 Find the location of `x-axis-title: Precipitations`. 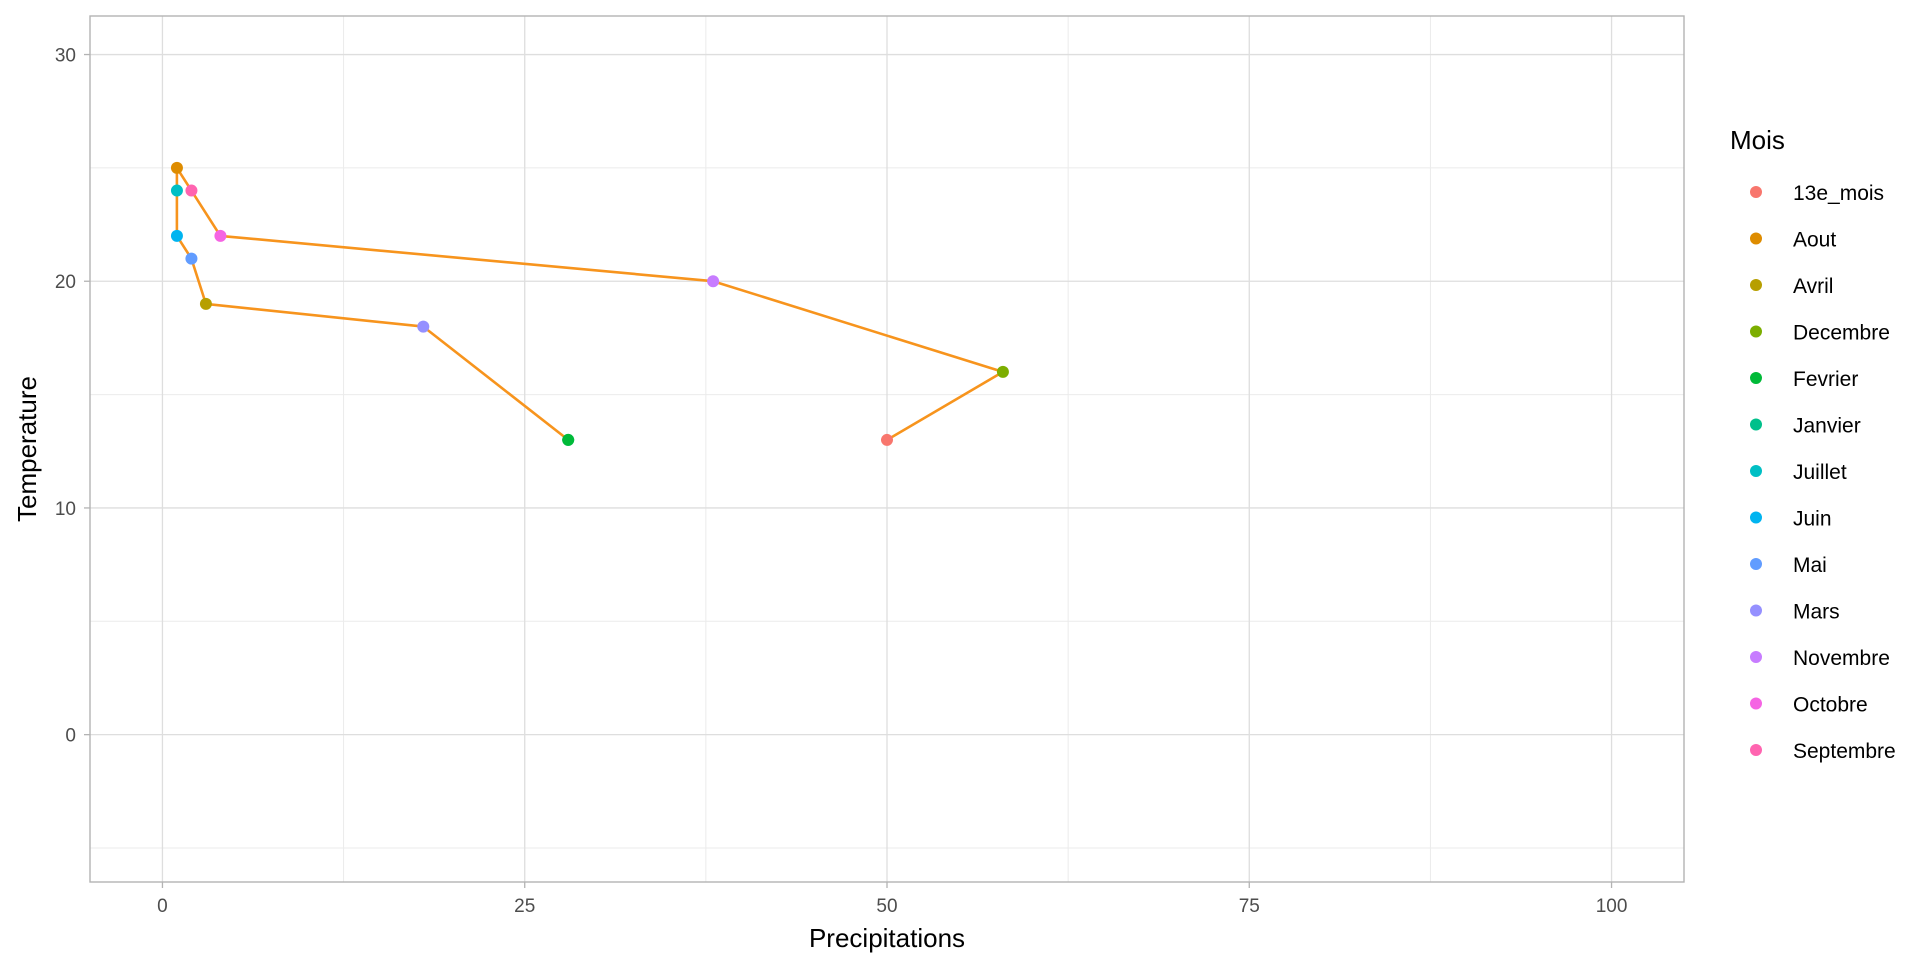

x-axis-title: Precipitations is located at coordinates (887, 938).